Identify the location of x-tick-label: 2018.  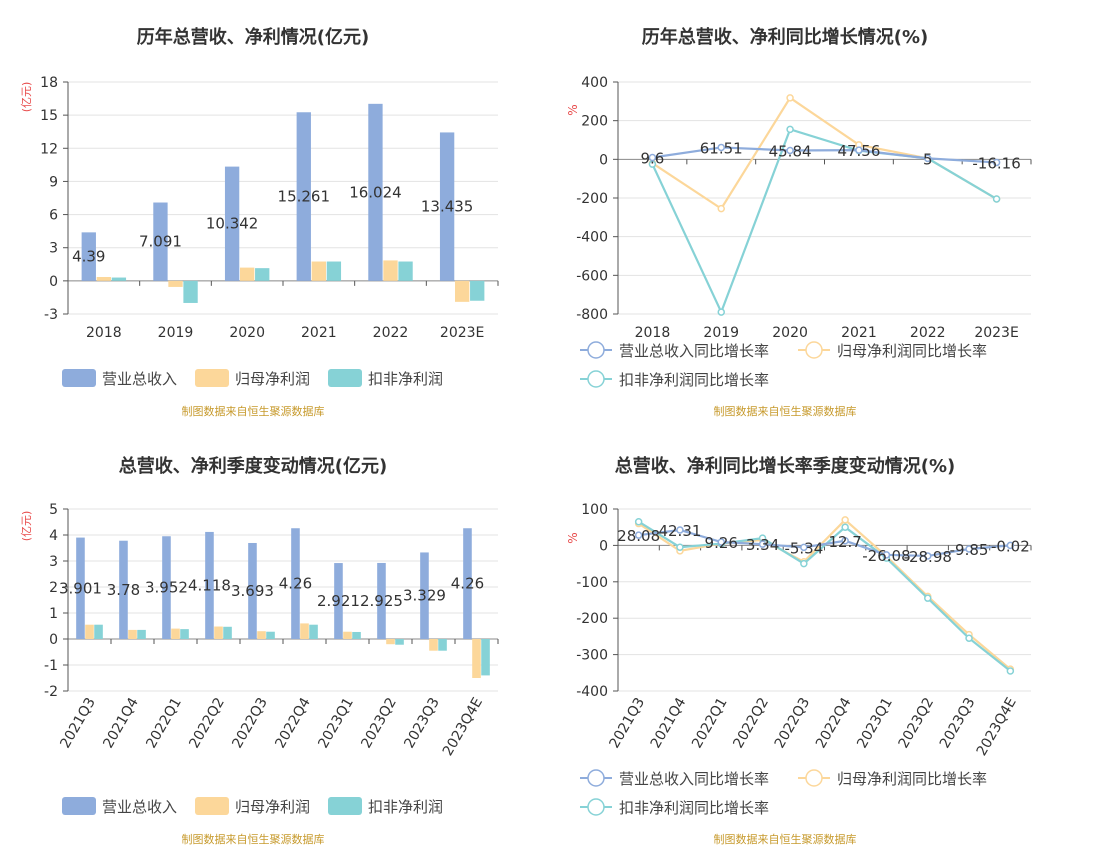
(653, 333).